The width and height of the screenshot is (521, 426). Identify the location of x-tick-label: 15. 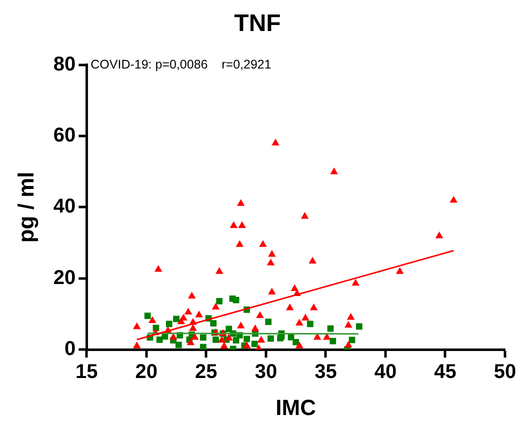
(87, 372).